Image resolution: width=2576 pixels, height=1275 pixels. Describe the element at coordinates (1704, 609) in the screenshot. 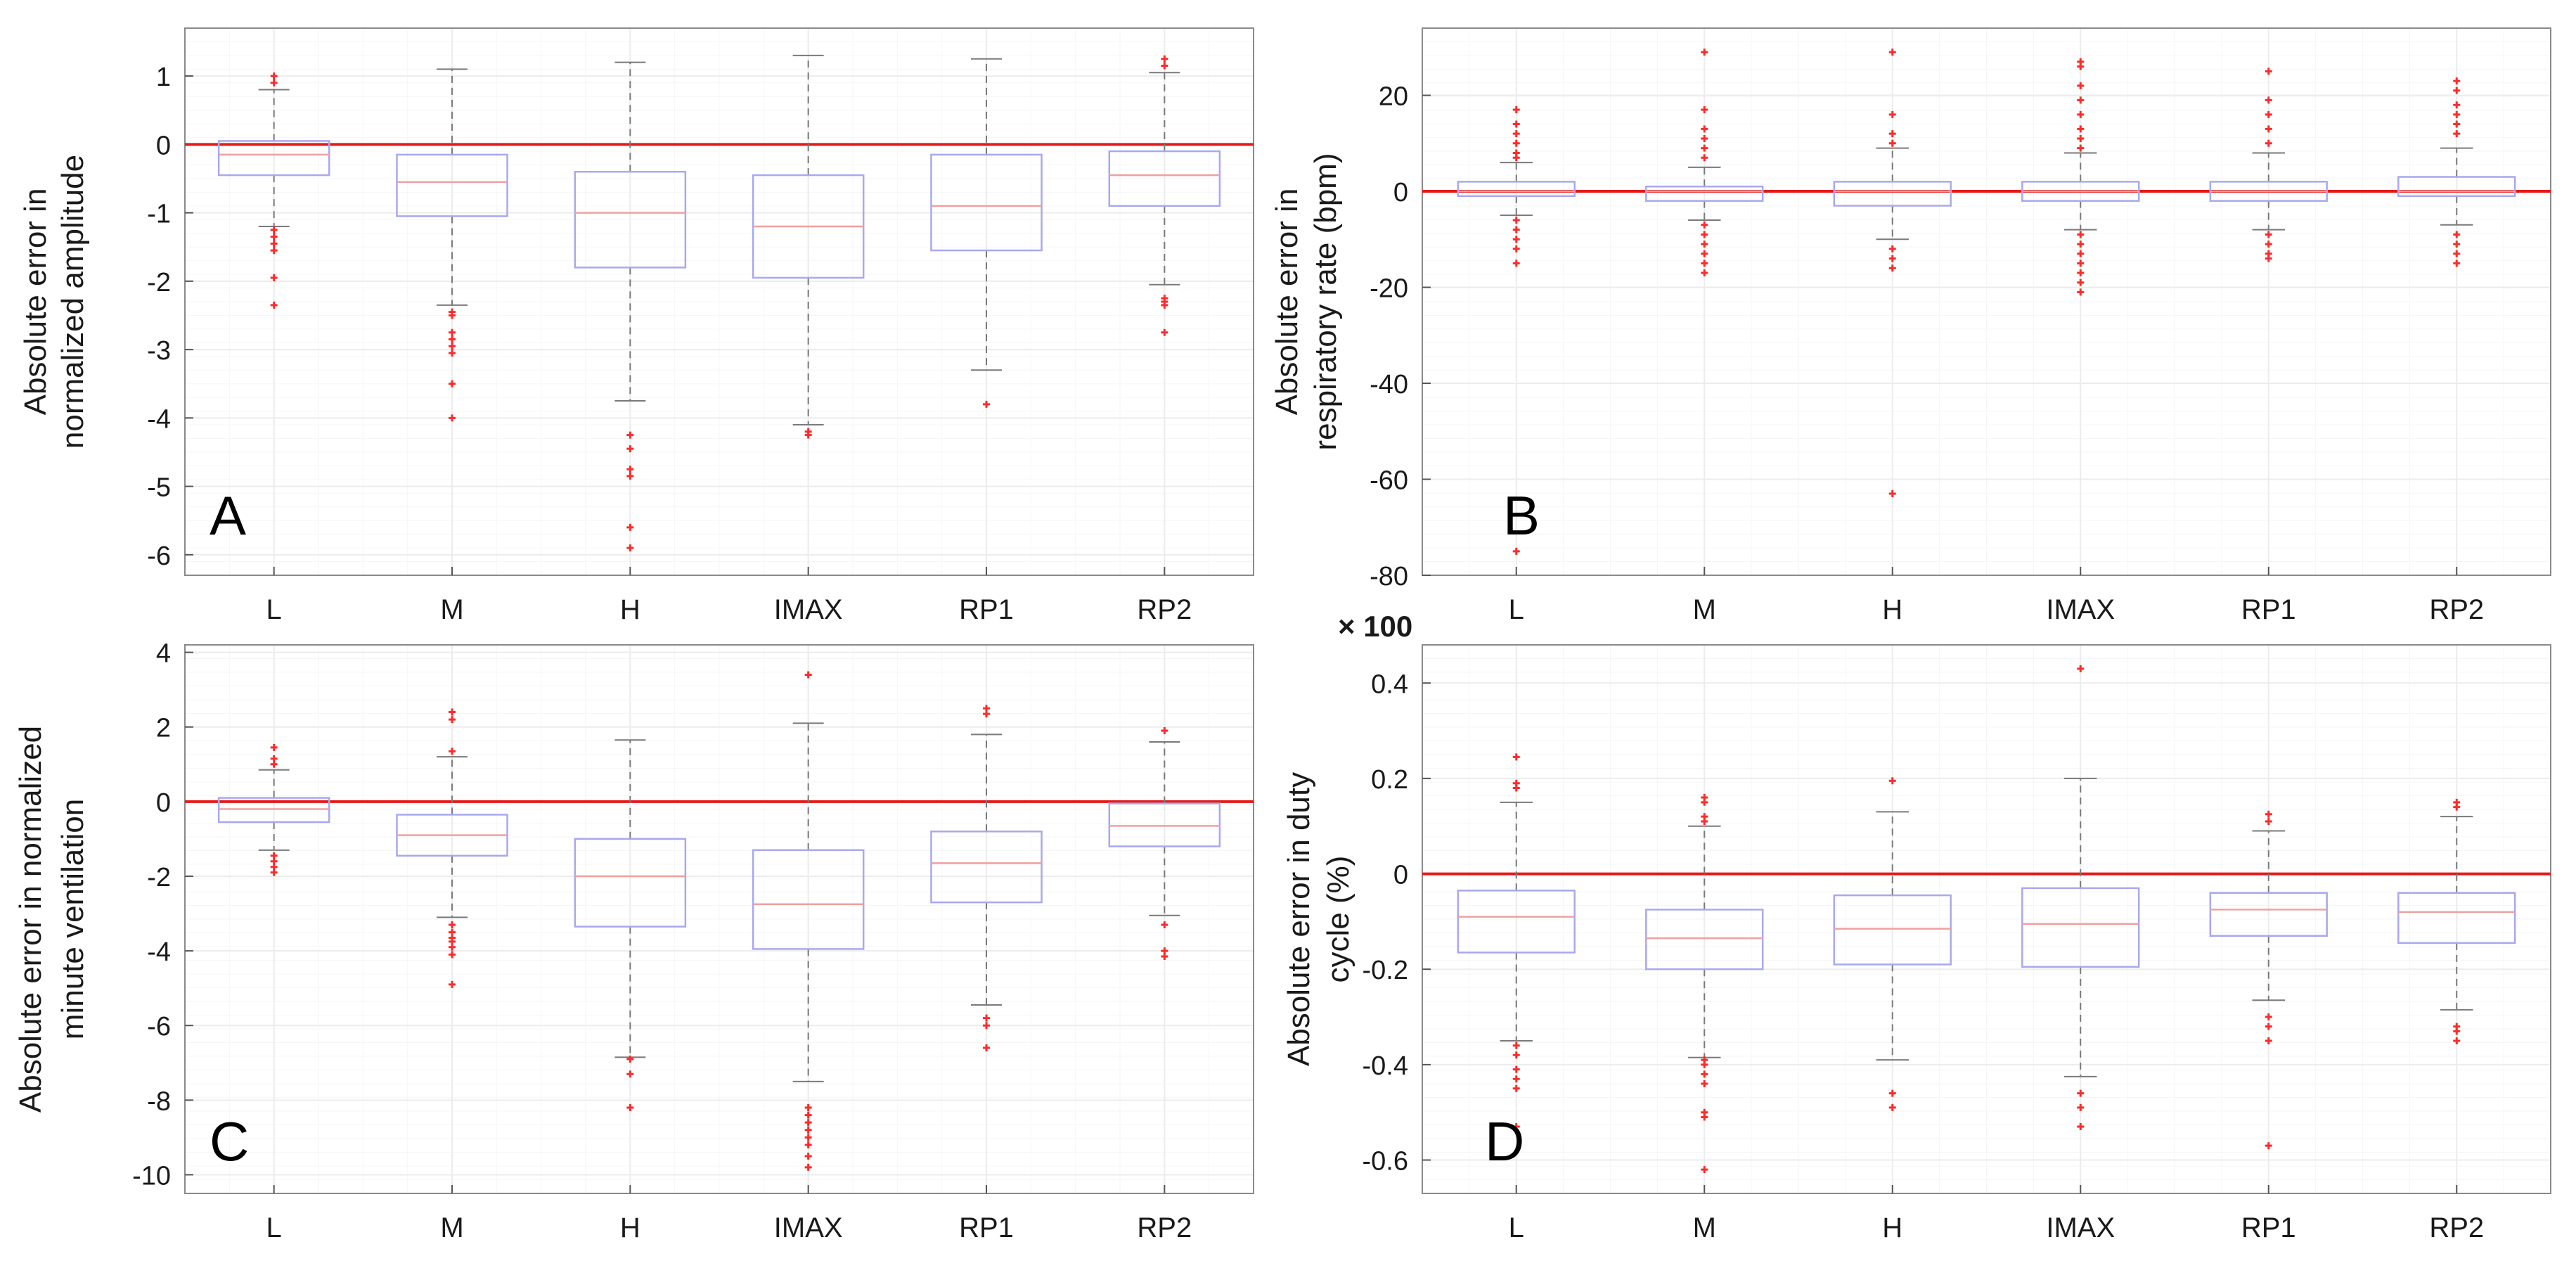

I see `x-tick-label: M` at that location.